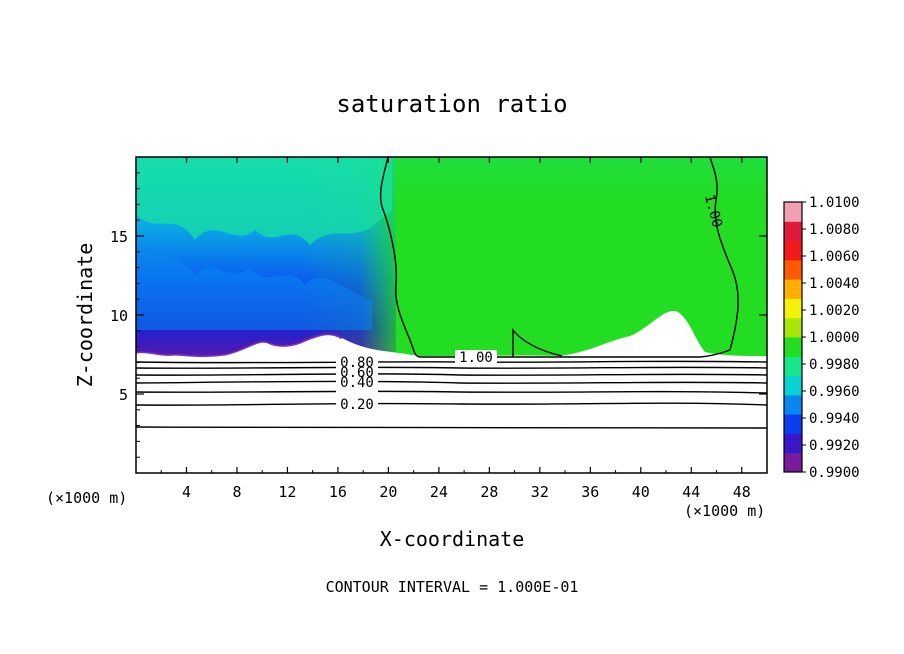 The width and height of the screenshot is (904, 654). What do you see at coordinates (287, 492) in the screenshot?
I see `x-tick-label: 12` at bounding box center [287, 492].